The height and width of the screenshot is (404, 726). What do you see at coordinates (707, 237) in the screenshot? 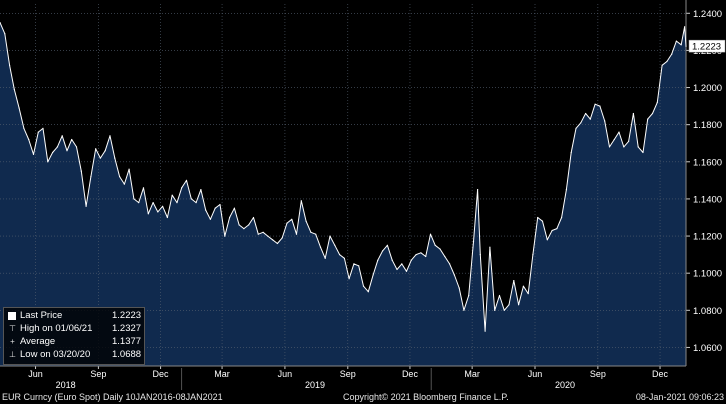
I see `y-tick-label: 1.1200` at bounding box center [707, 237].